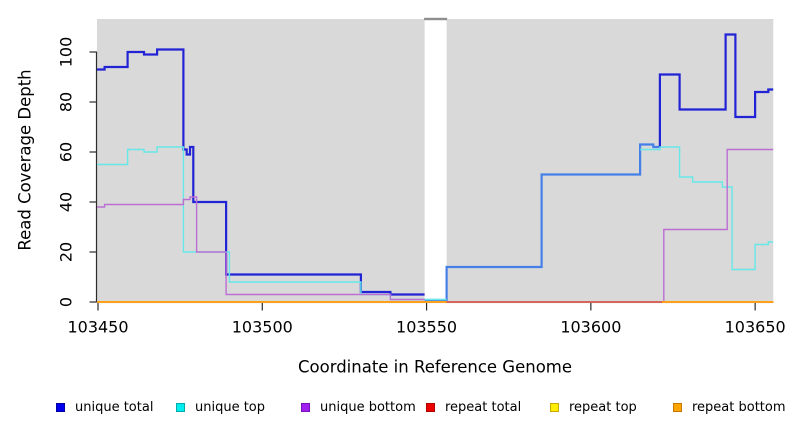  What do you see at coordinates (66, 152) in the screenshot?
I see `y-tick-label: 60` at bounding box center [66, 152].